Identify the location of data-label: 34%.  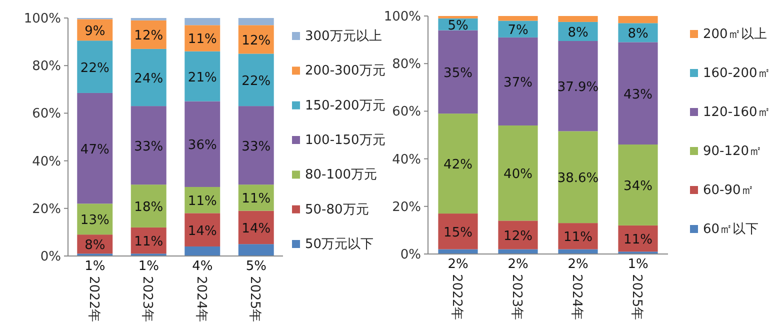
(638, 186).